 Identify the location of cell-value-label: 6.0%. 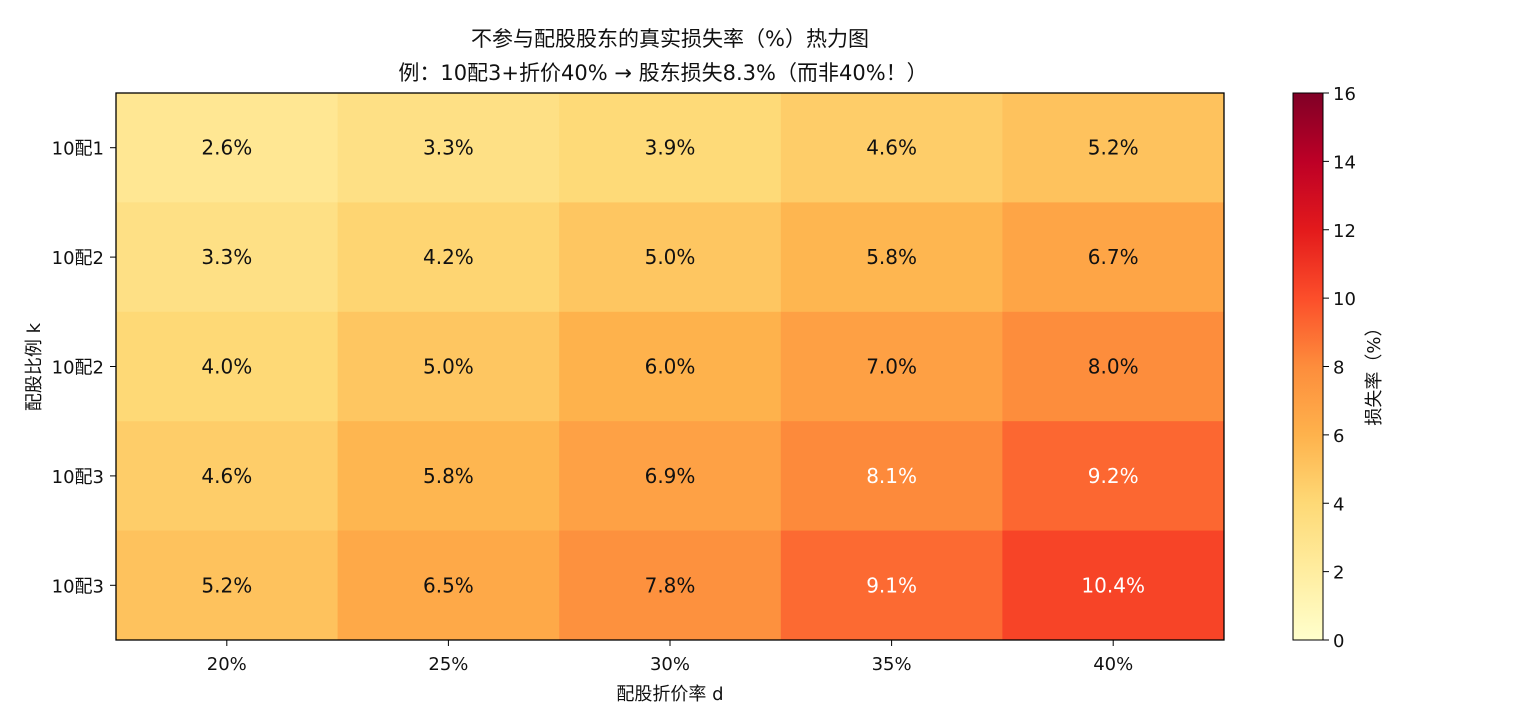
(670, 367).